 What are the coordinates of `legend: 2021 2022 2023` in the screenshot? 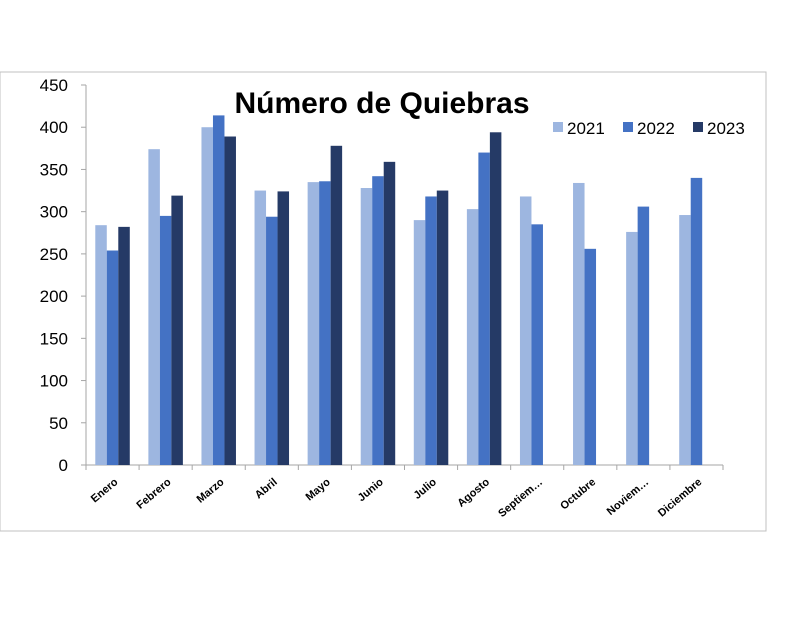 It's located at (649, 128).